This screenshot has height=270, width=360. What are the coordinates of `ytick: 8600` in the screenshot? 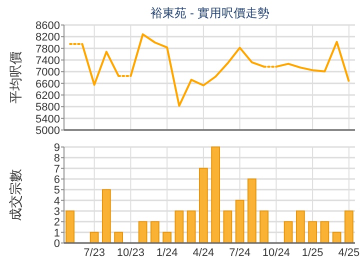 It's located at (48, 26).